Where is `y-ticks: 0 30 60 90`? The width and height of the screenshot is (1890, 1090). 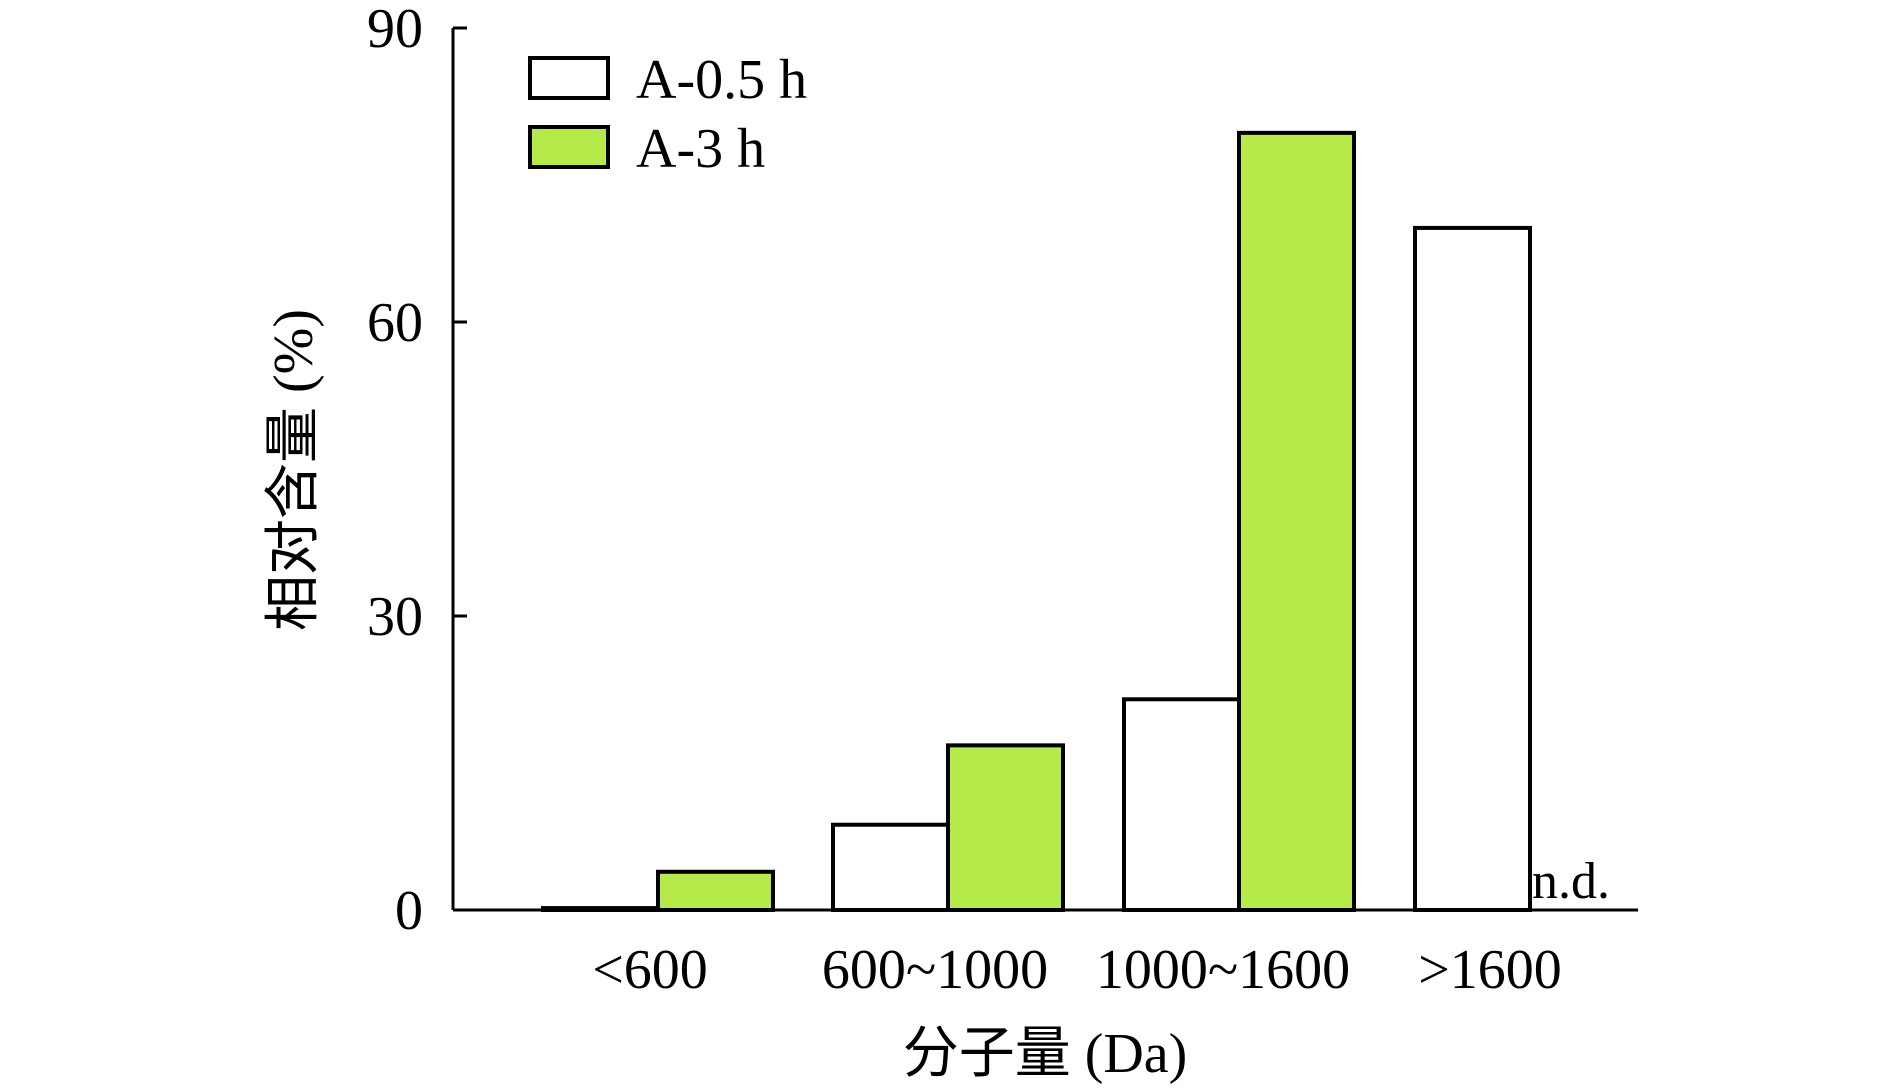
y-ticks: 0 30 60 90 is located at coordinates (417, 471).